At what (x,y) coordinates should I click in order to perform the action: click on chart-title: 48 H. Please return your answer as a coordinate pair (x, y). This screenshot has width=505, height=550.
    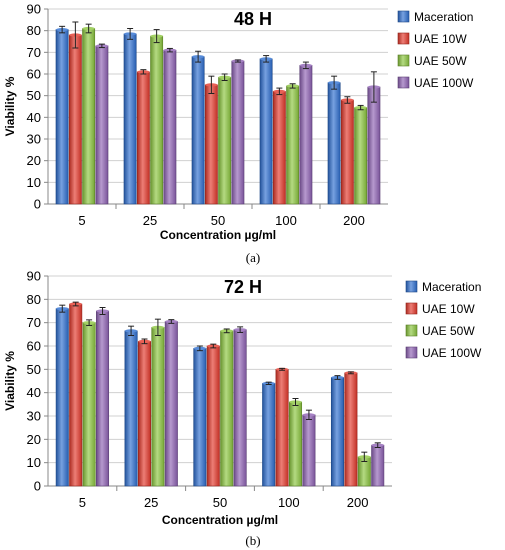
    Looking at the image, I should click on (253, 19).